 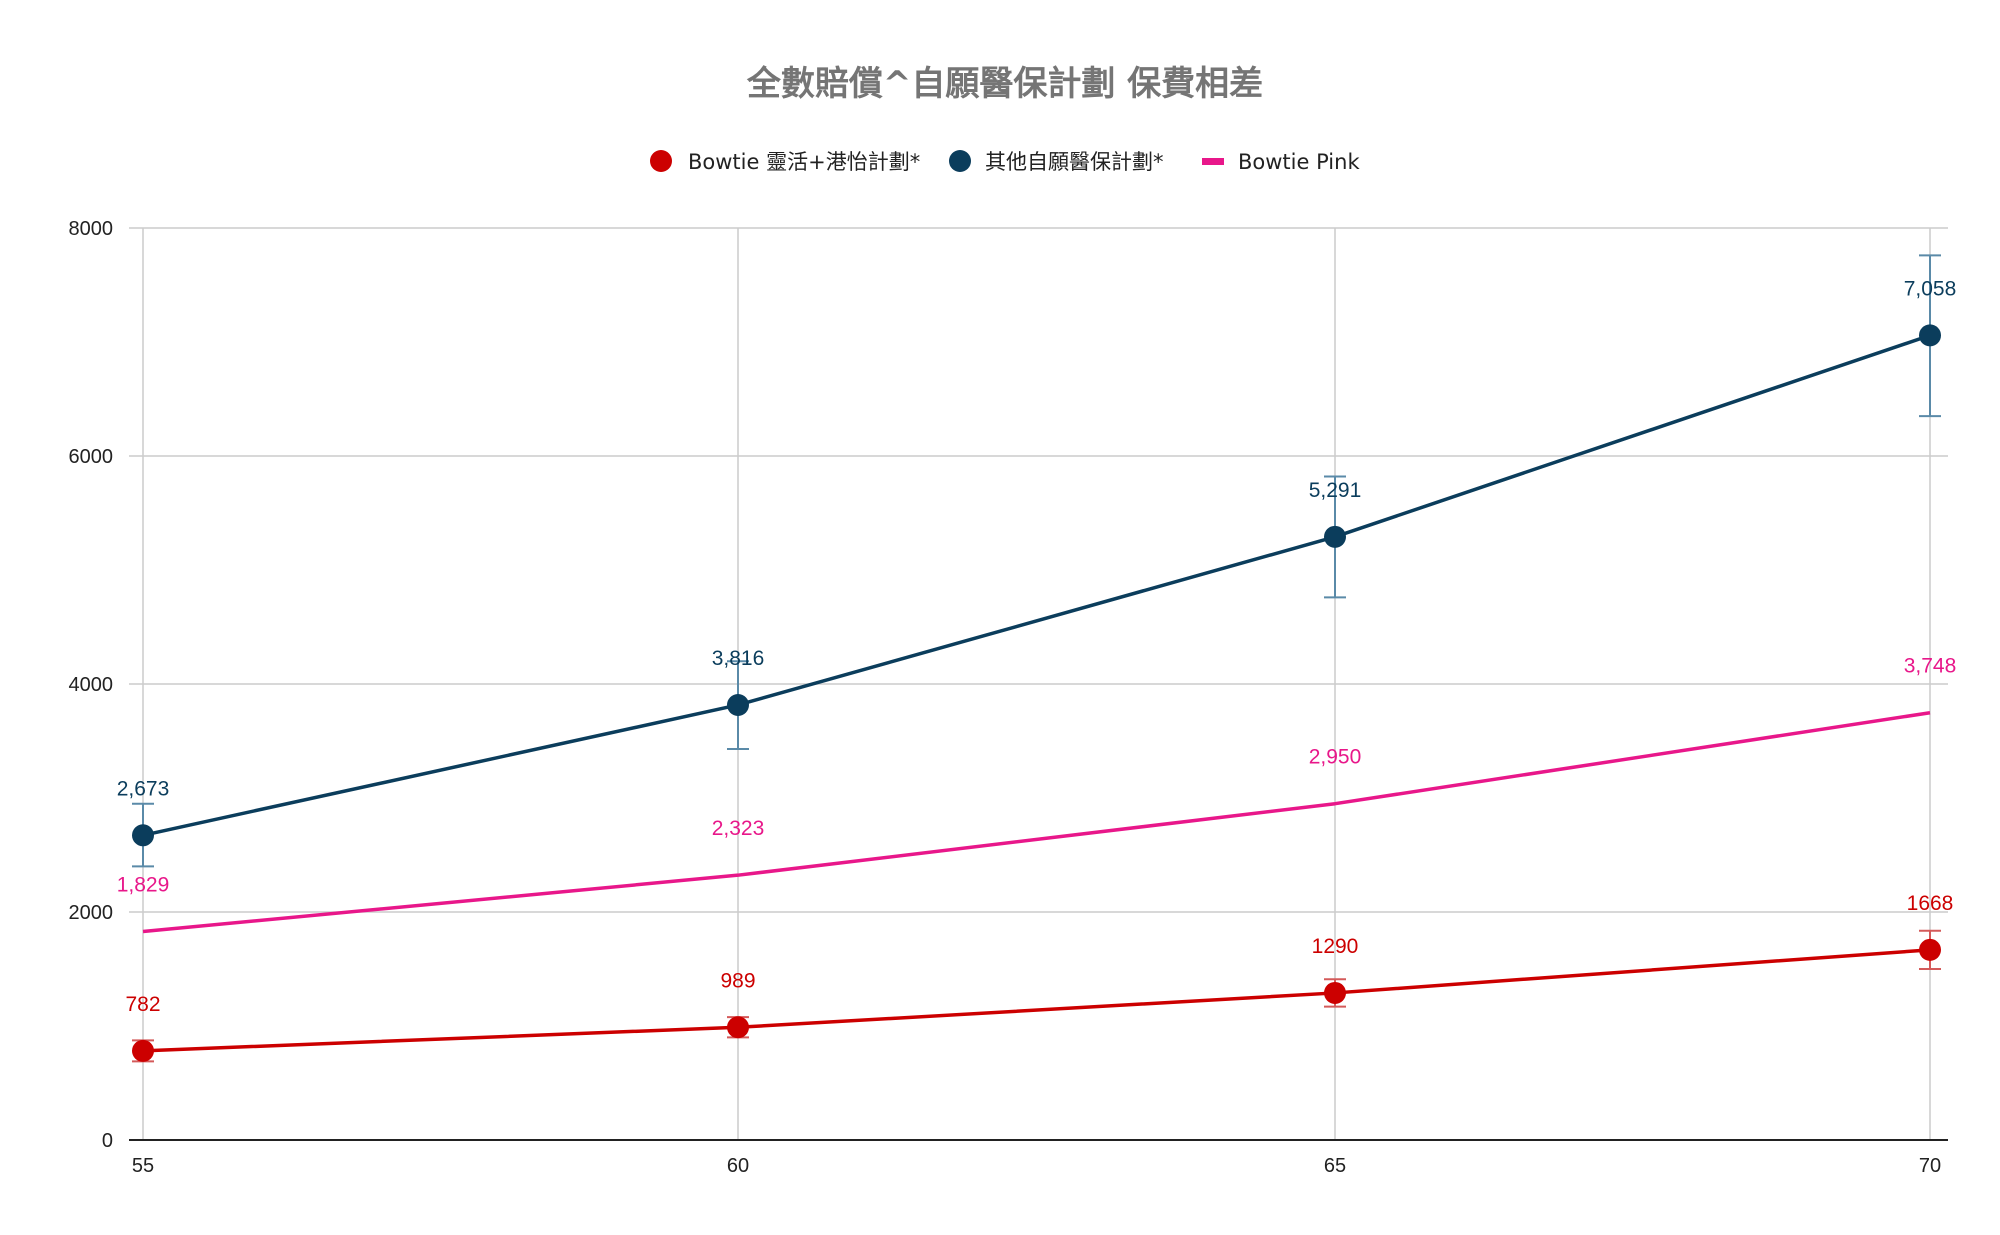 What do you see at coordinates (738, 828) in the screenshot?
I see `data-label: 2,323` at bounding box center [738, 828].